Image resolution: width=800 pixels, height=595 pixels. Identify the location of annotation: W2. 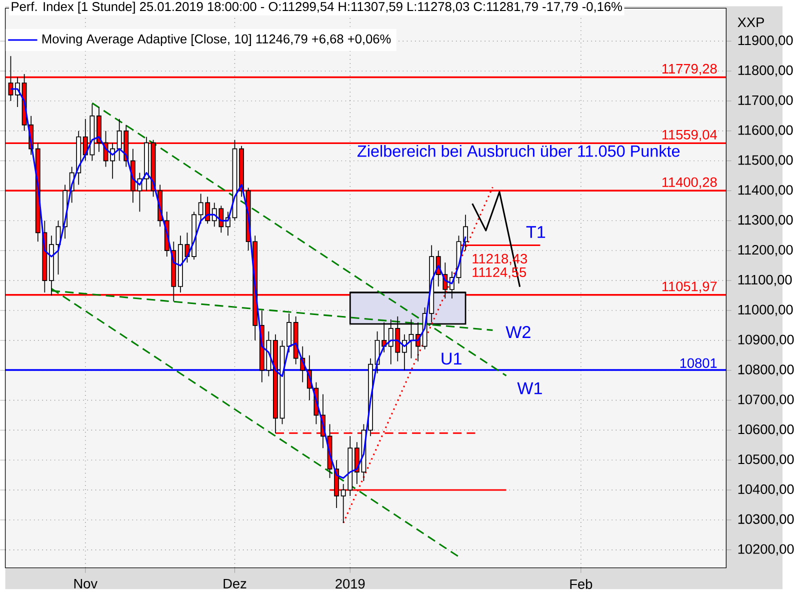
(518, 332).